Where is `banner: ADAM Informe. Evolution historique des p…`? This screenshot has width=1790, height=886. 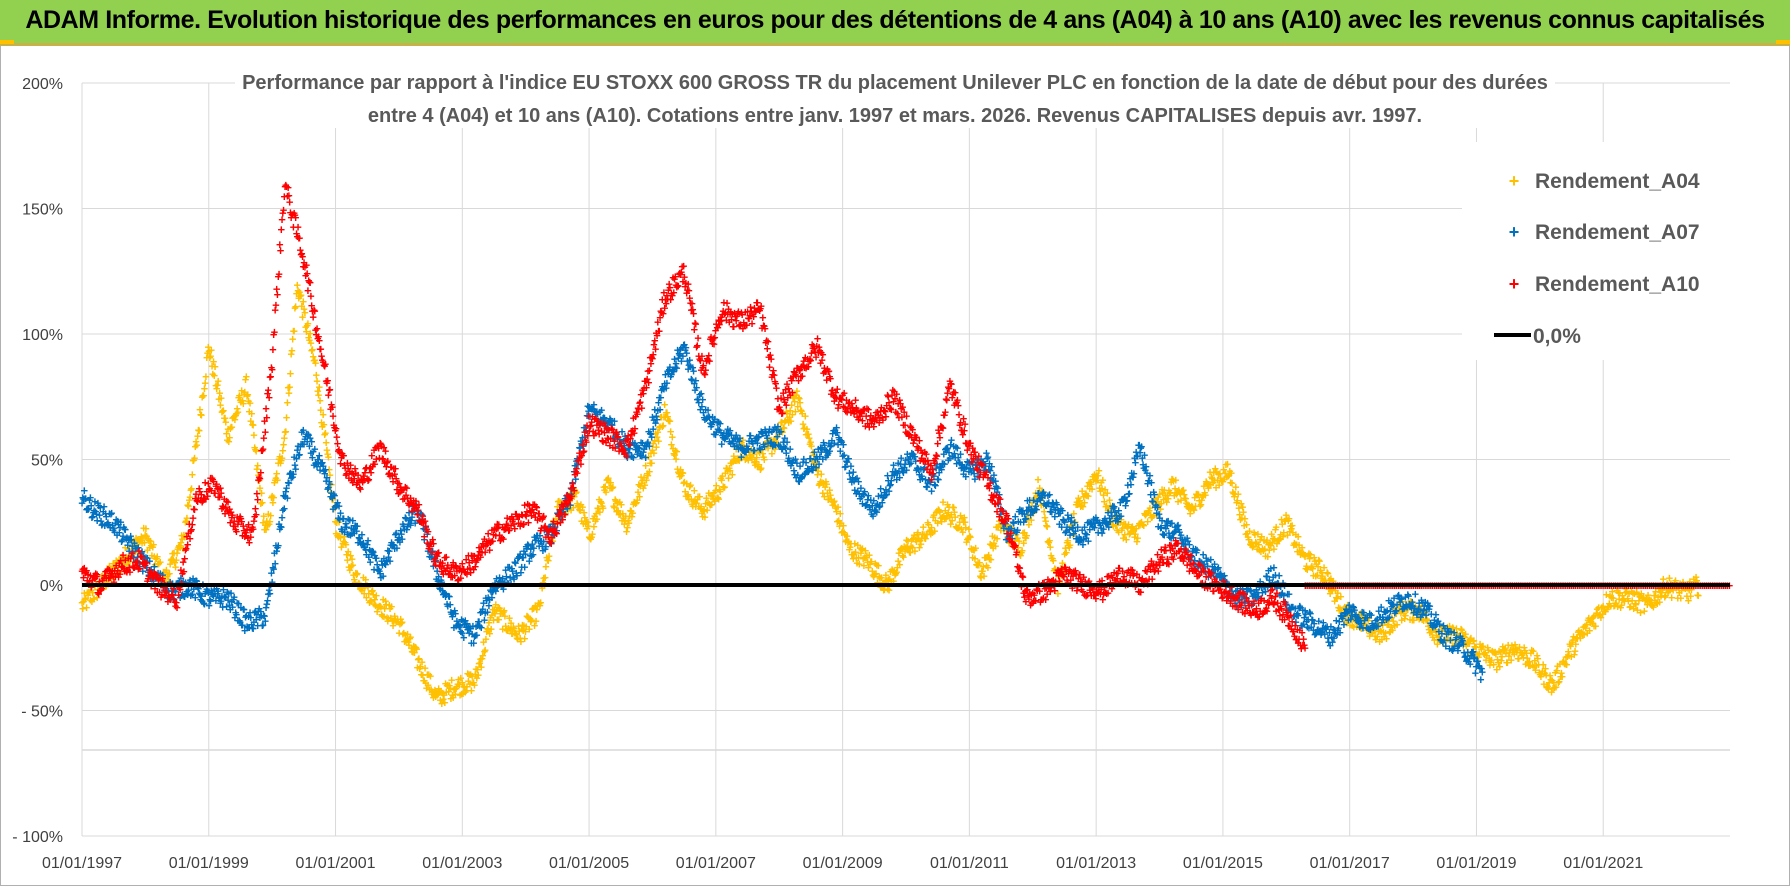
banner: ADAM Informe. Evolution historique des p… is located at coordinates (895, 23).